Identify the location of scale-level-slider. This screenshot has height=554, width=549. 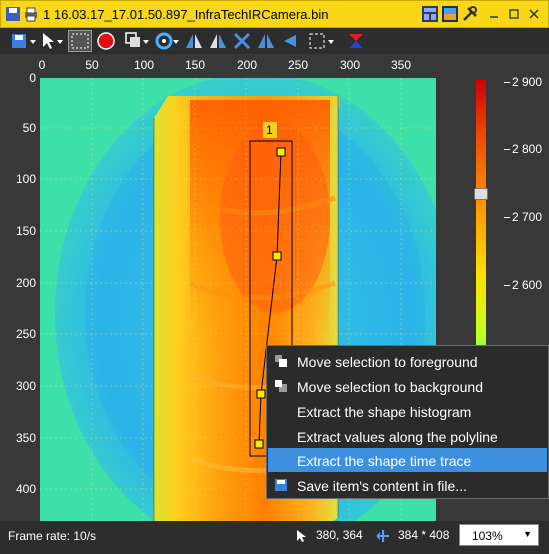
(481, 194).